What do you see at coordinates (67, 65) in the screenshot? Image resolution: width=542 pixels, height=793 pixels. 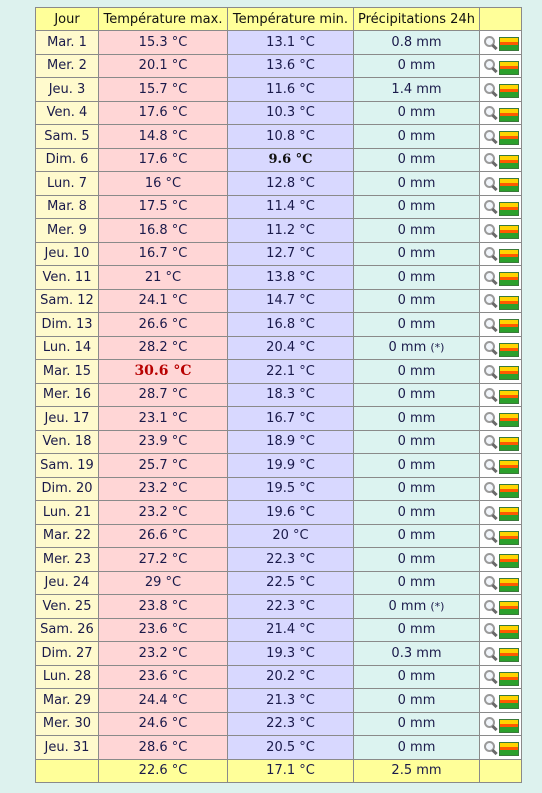 I see `row-day: Mer. 2` at bounding box center [67, 65].